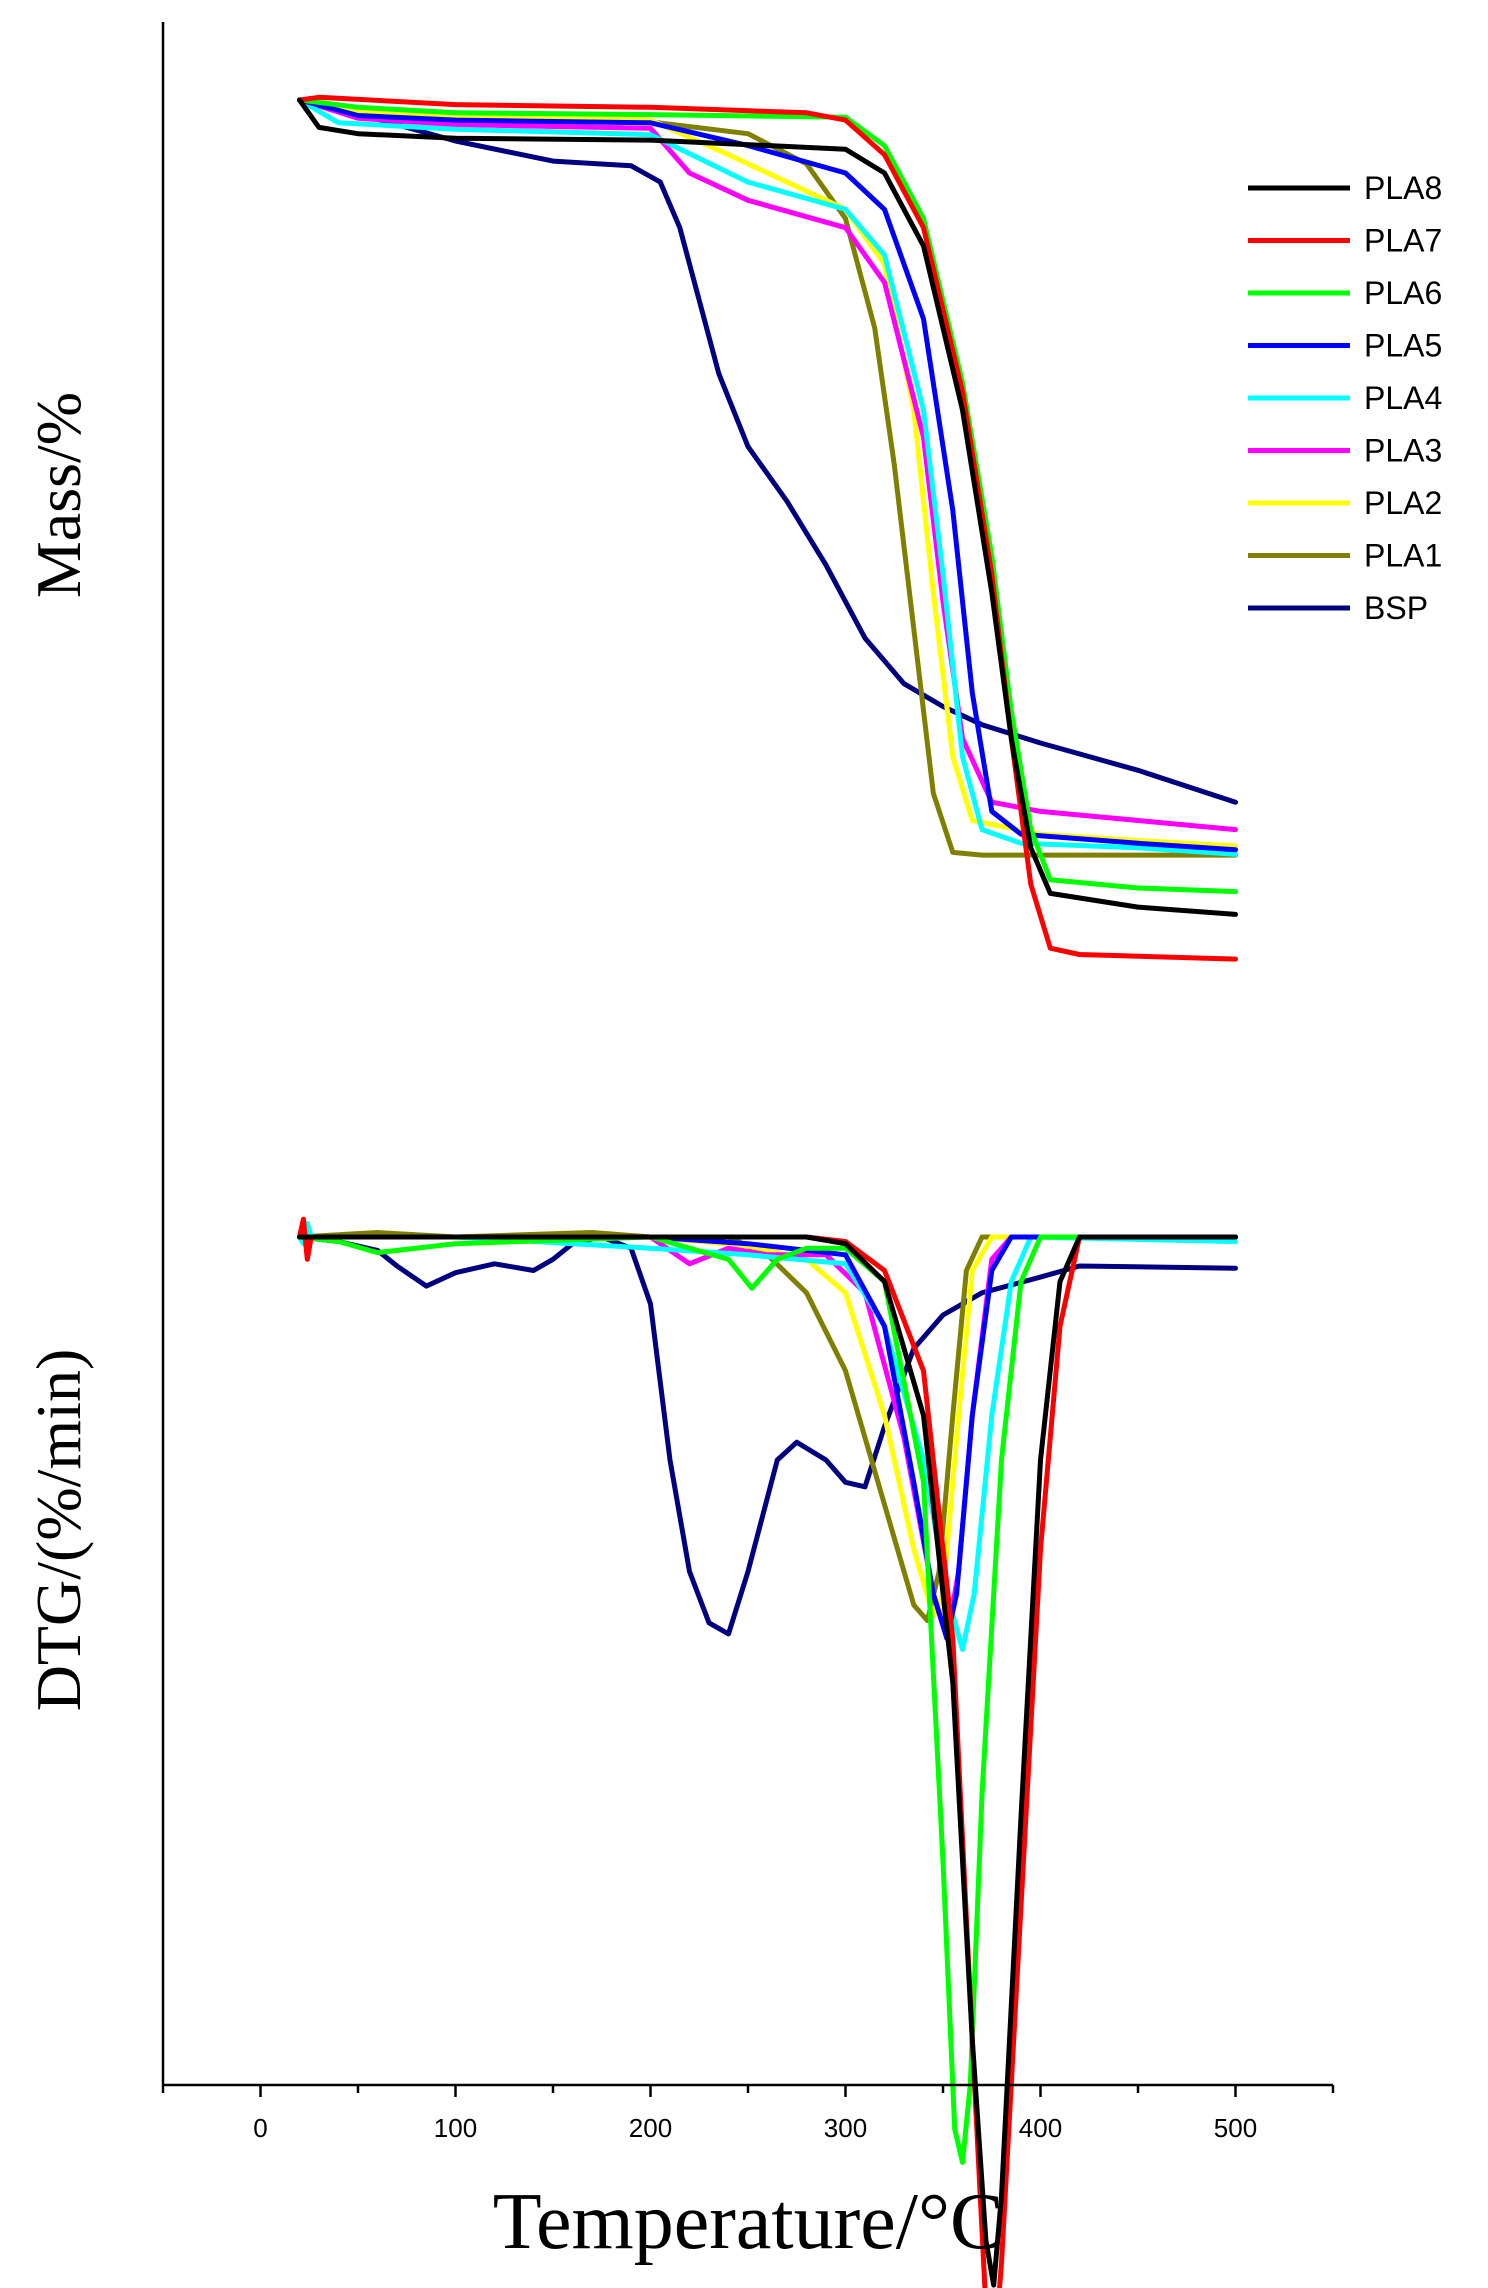  I want to click on x-tick-label: 400, so click(1040, 2128).